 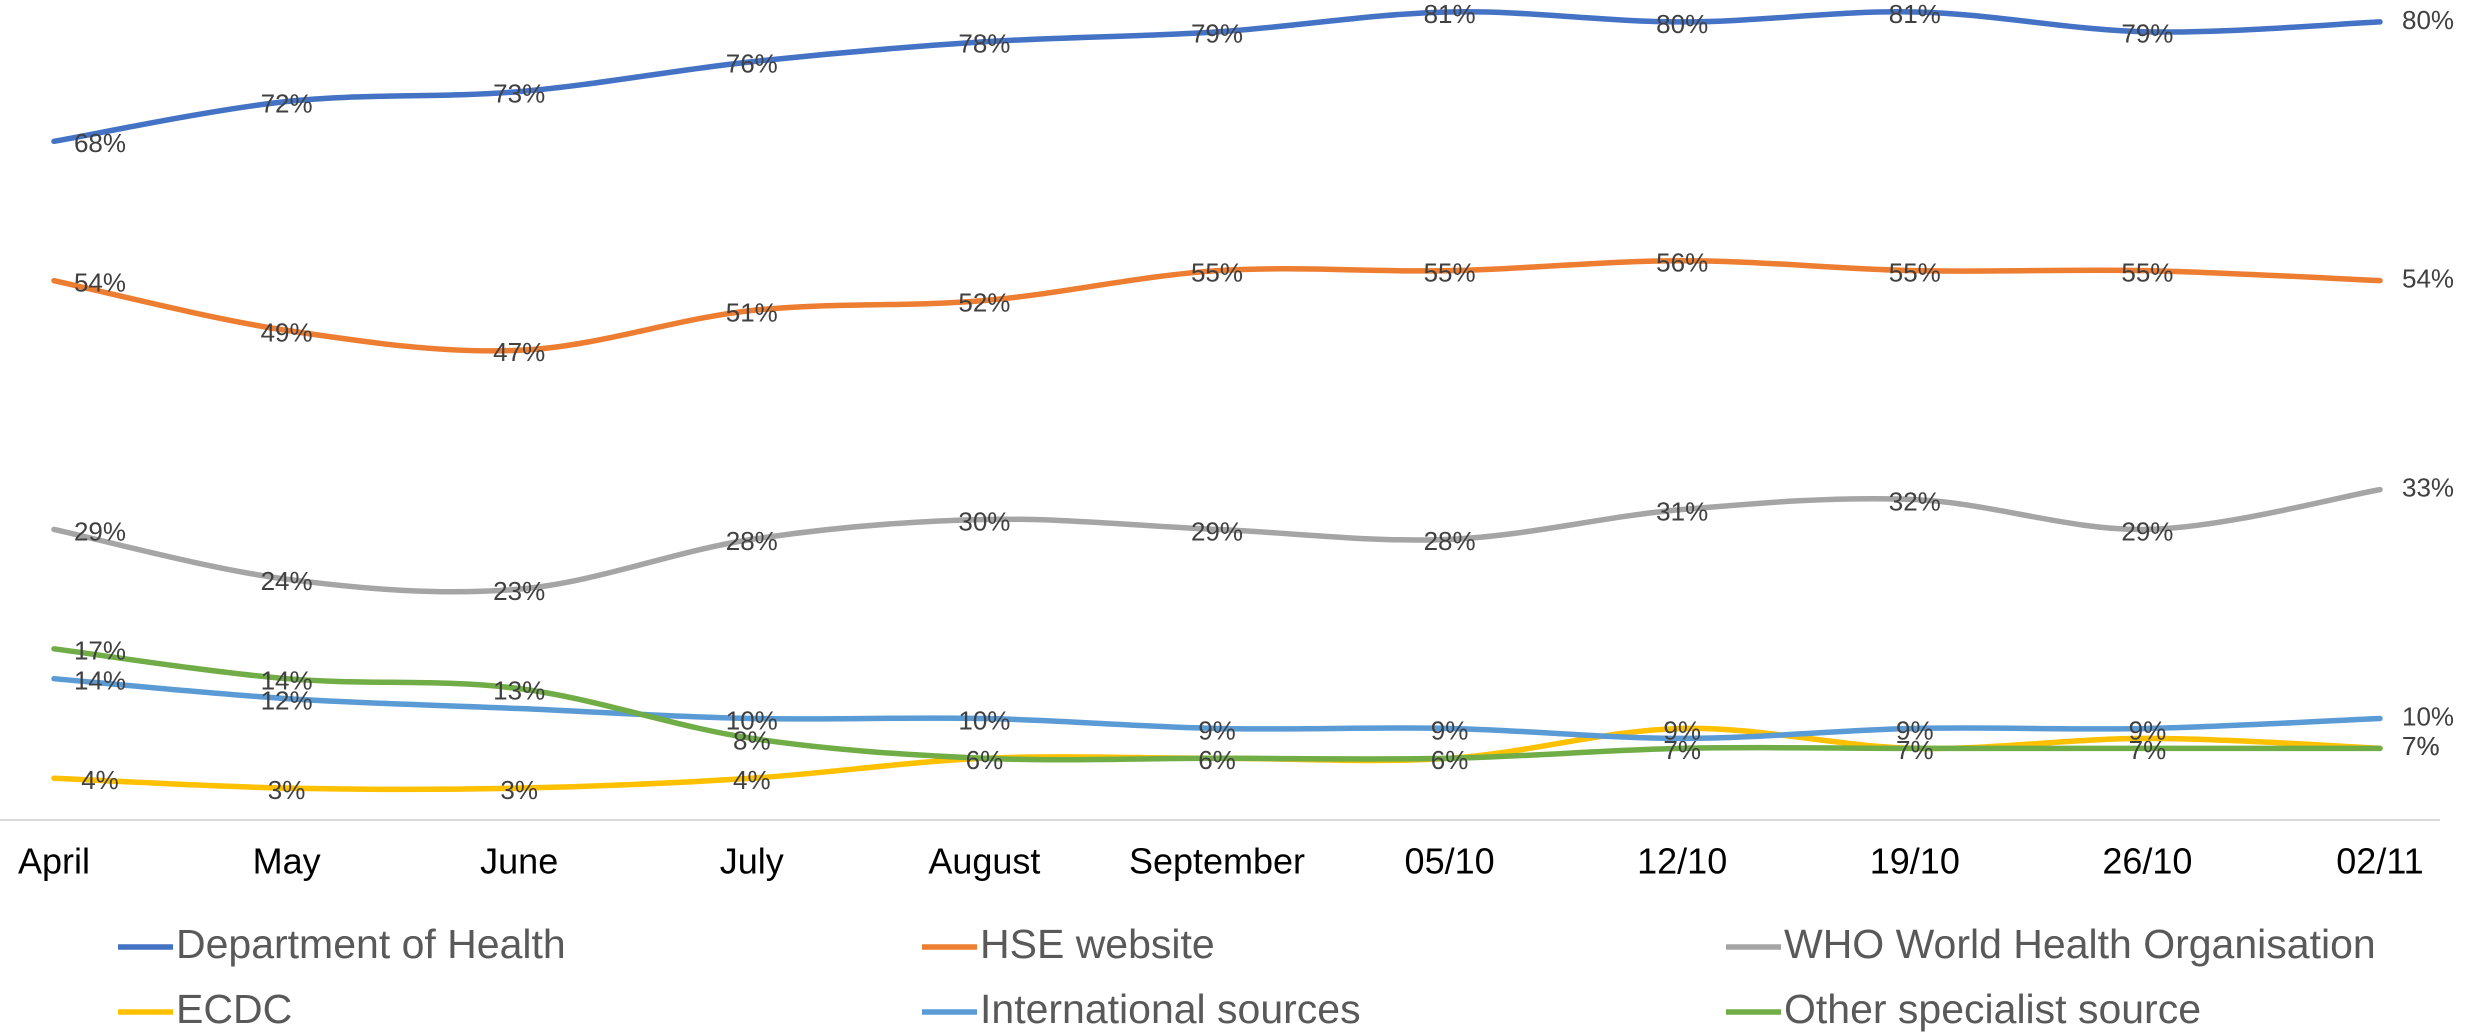 What do you see at coordinates (984, 44) in the screenshot?
I see `data-label: 78%` at bounding box center [984, 44].